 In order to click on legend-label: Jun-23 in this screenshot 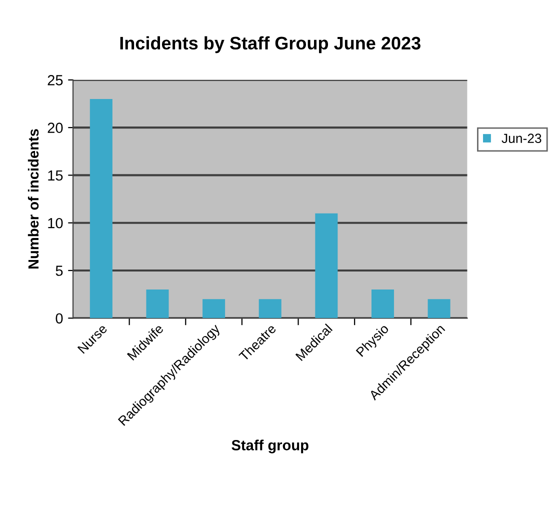, I will do `click(522, 139)`.